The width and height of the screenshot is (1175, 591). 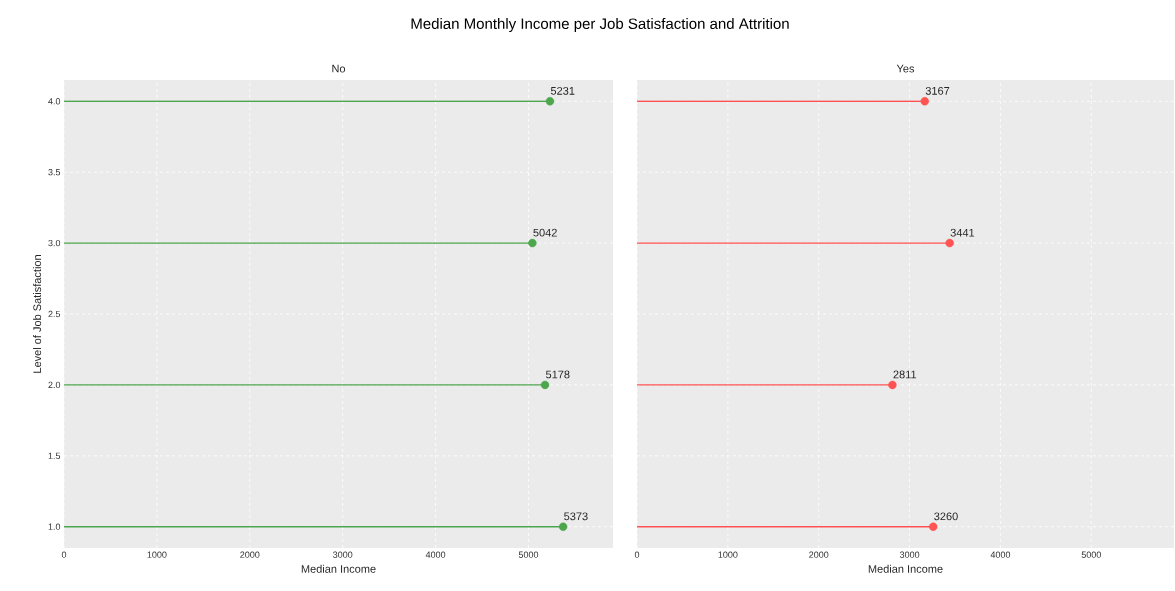 What do you see at coordinates (557, 374) in the screenshot?
I see `data-label: 5178` at bounding box center [557, 374].